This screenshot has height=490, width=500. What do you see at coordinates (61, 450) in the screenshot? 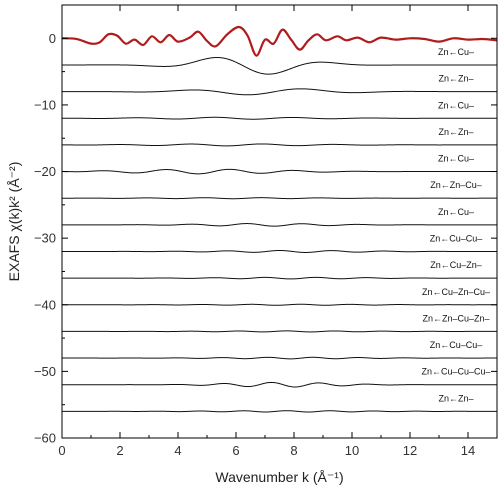
I see `x-tick-label-0: 0` at bounding box center [61, 450].